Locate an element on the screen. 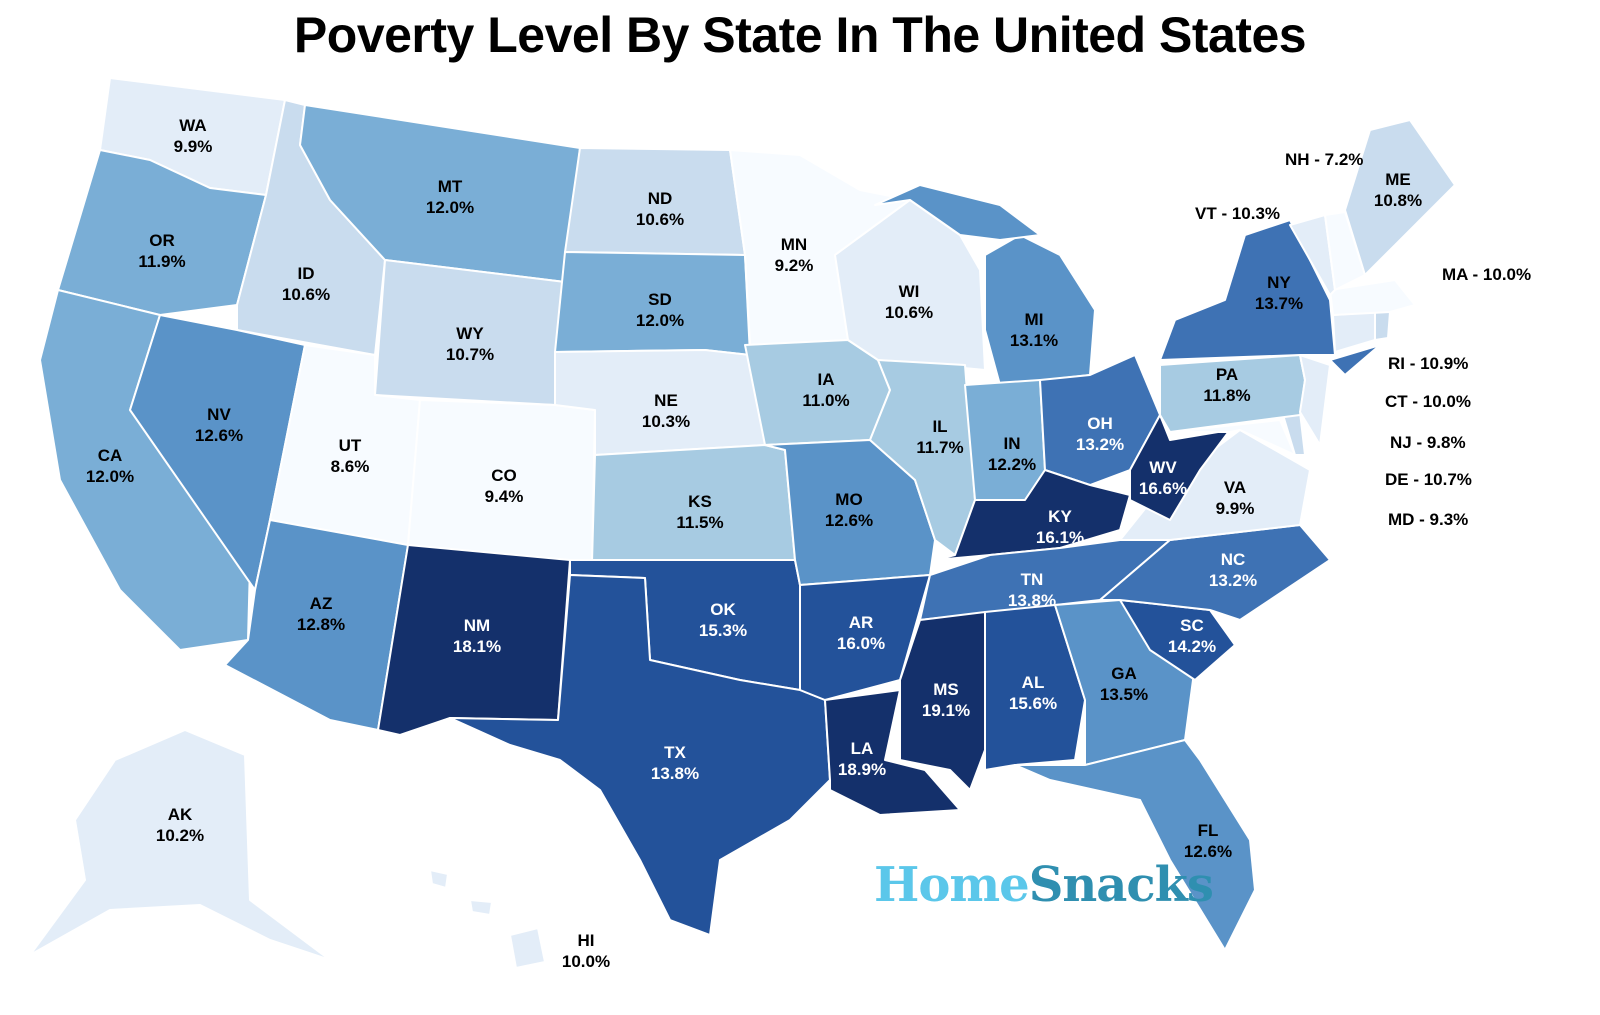  state-tx is located at coordinates (640, 755).